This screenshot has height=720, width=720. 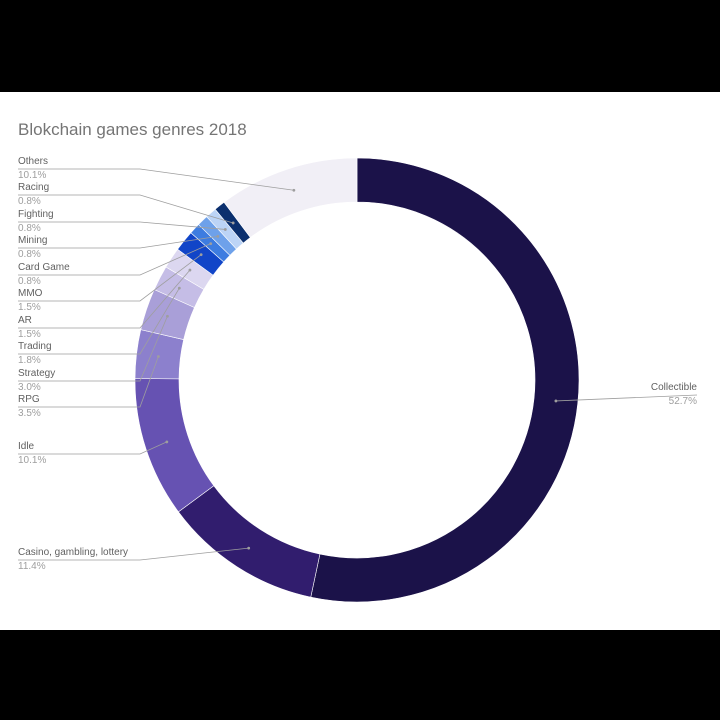 I want to click on label-card-game: Card Game, so click(x=44, y=267).